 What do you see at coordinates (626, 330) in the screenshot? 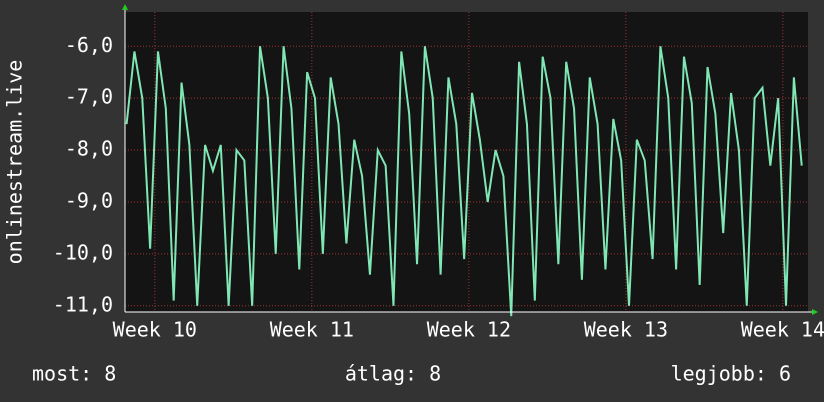
I see `x-tick-label: Week 13` at bounding box center [626, 330].